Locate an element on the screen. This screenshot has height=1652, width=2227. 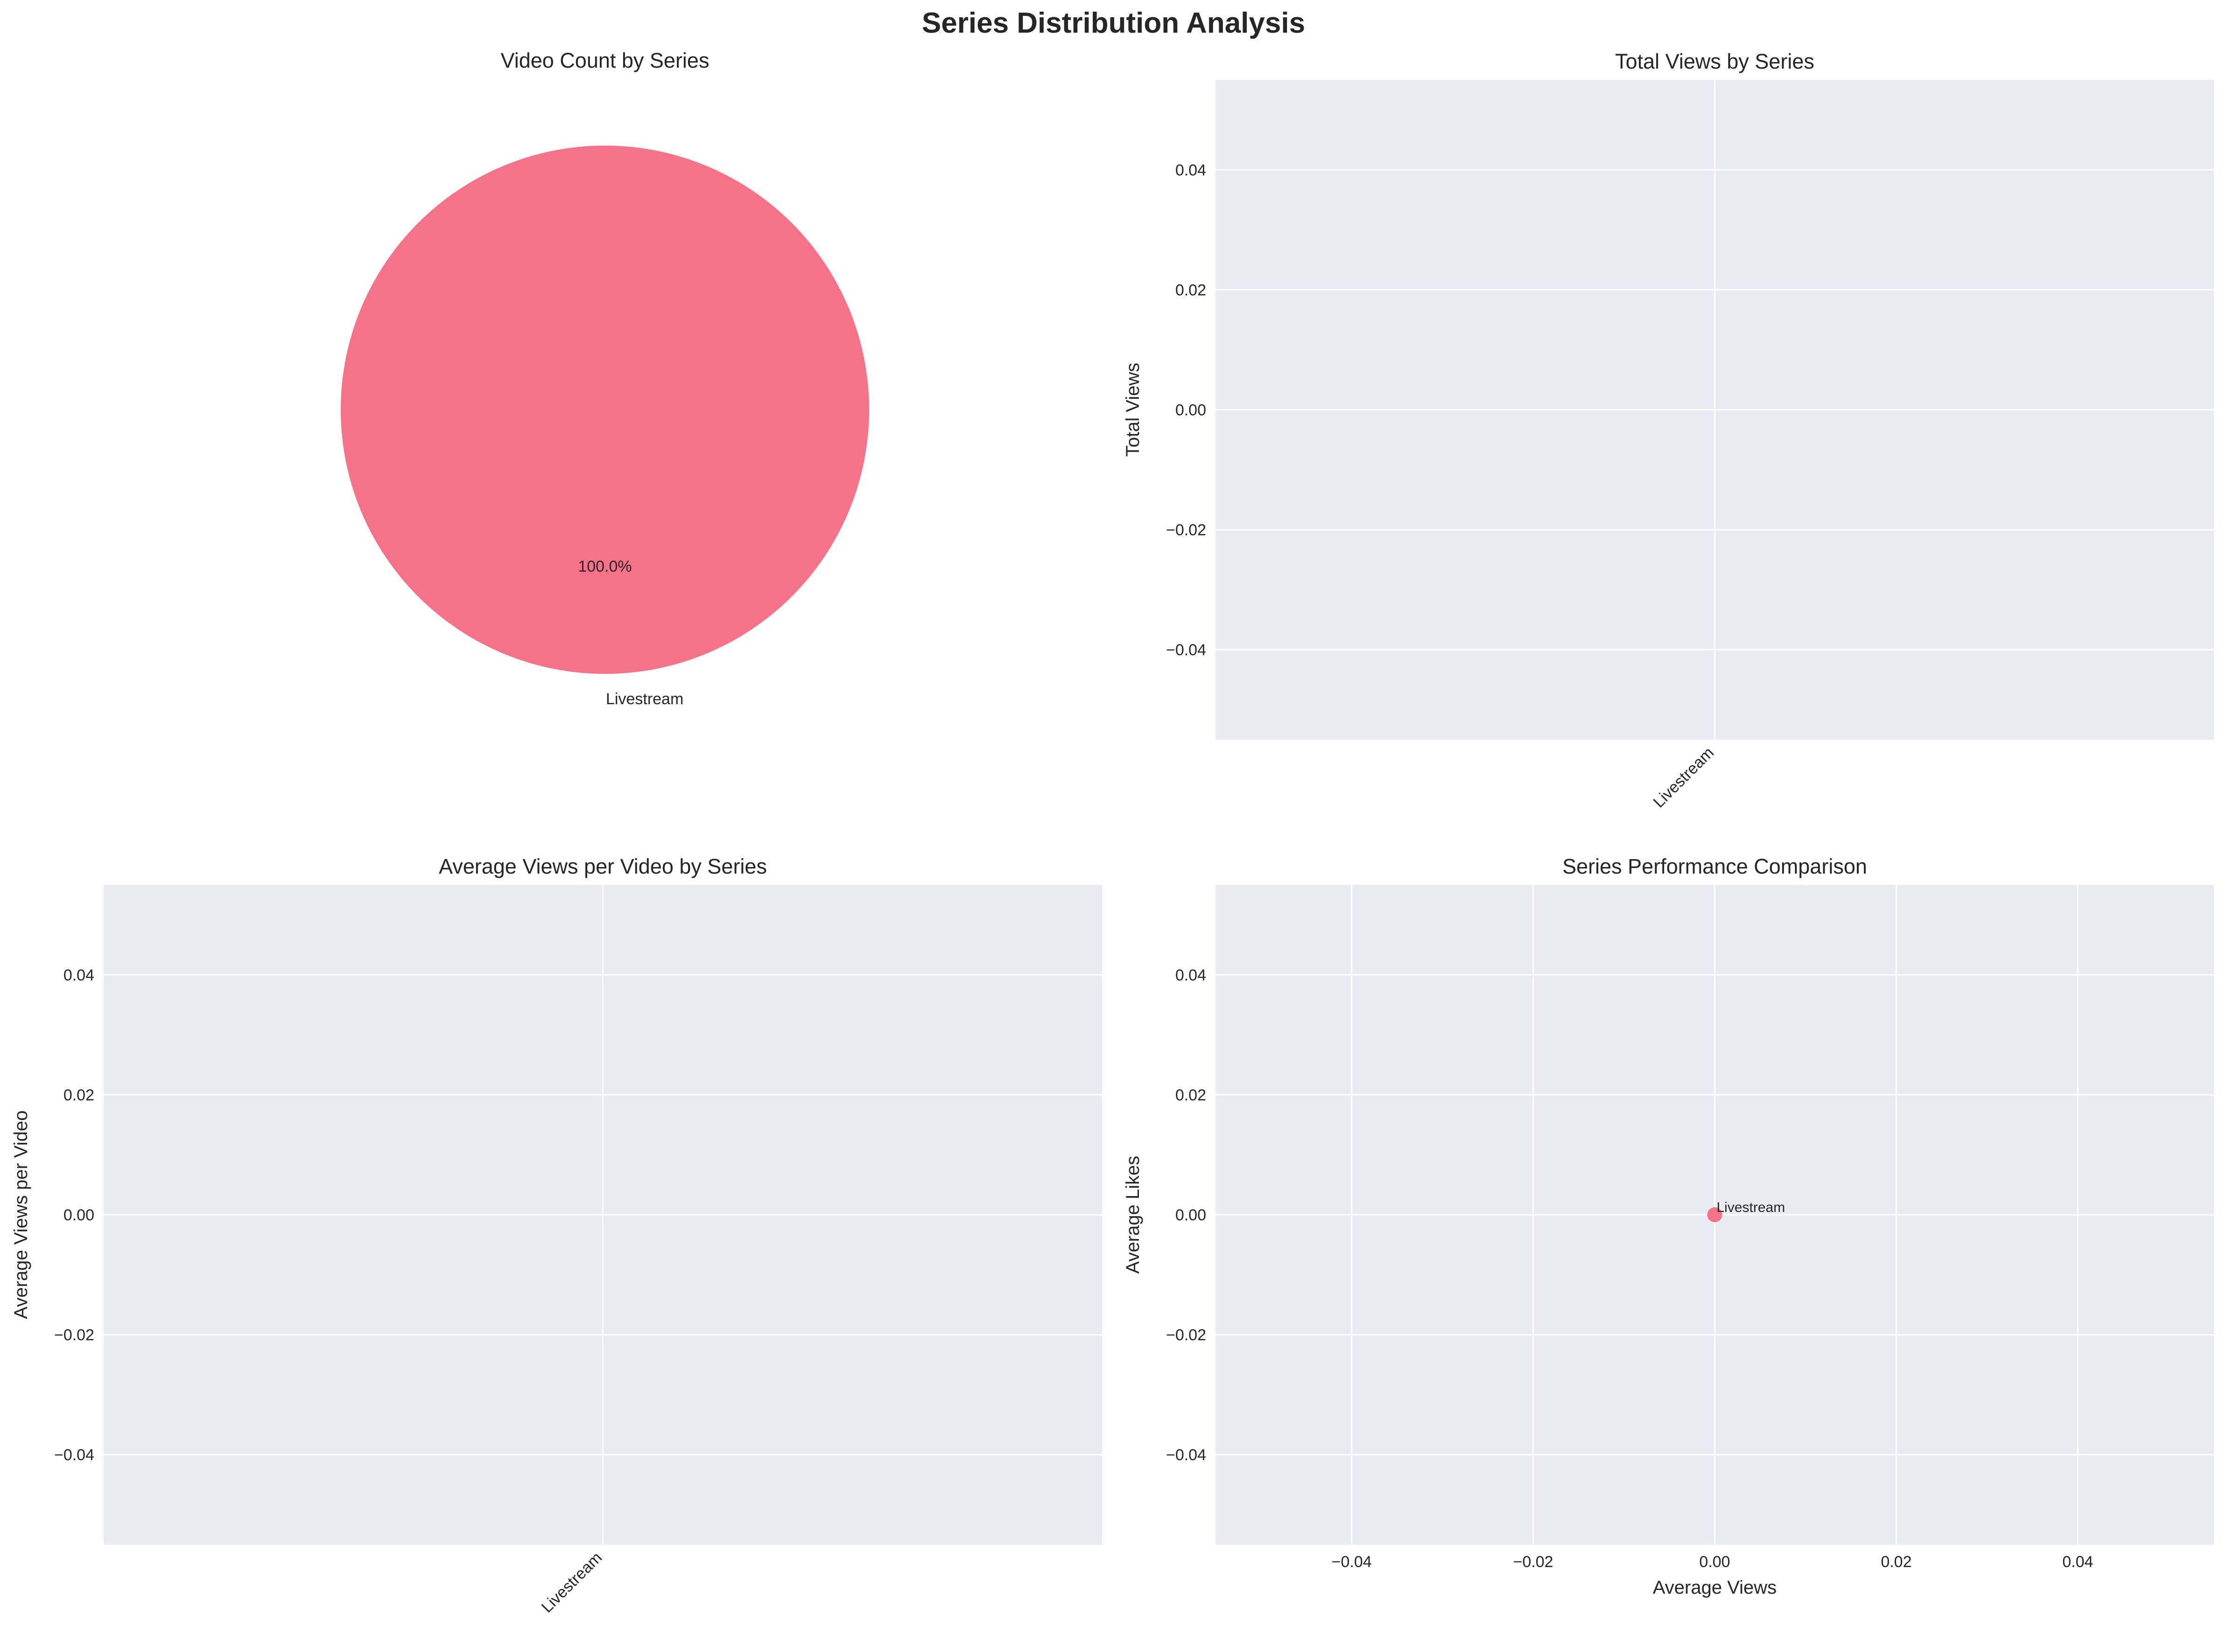
y-axis-label: Average Views per Video is located at coordinates (21, 1215).